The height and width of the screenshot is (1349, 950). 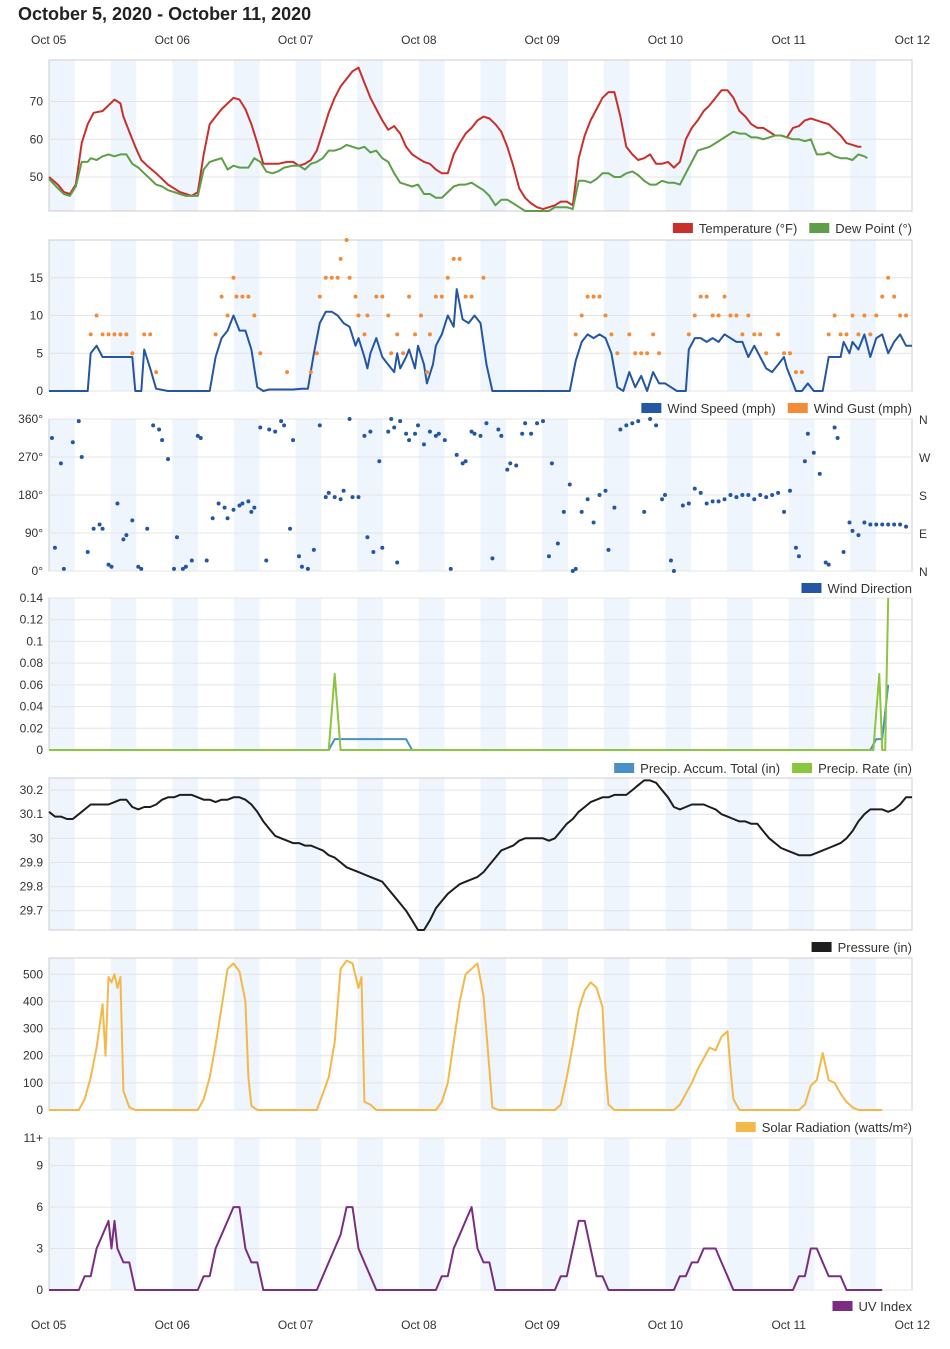 I want to click on legend-label: Dew Point (°), so click(x=873, y=228).